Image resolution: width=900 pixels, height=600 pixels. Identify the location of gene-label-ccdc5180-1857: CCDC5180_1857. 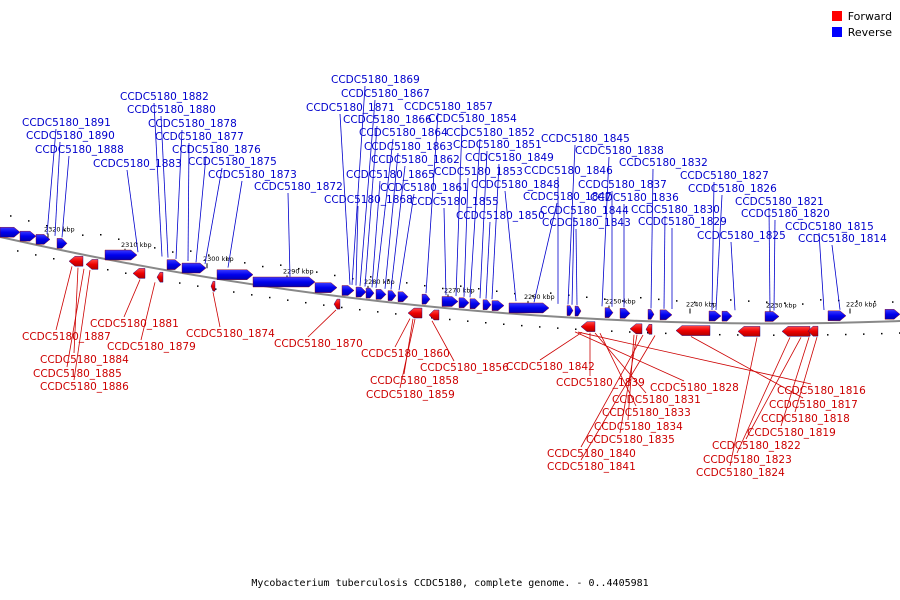
(448, 107).